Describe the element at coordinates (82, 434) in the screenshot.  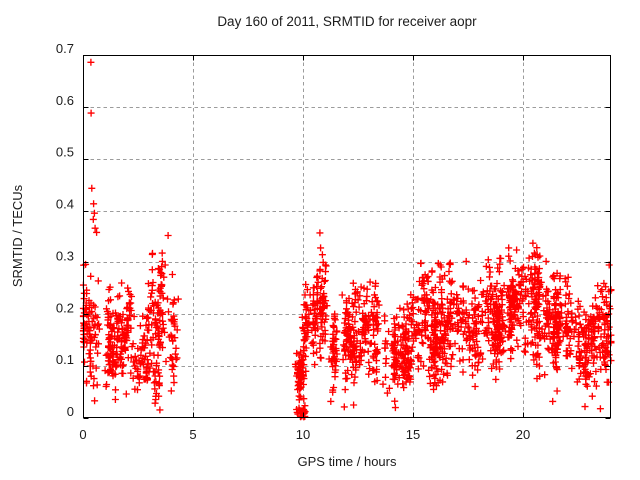
I see `x-tick-label: 0` at that location.